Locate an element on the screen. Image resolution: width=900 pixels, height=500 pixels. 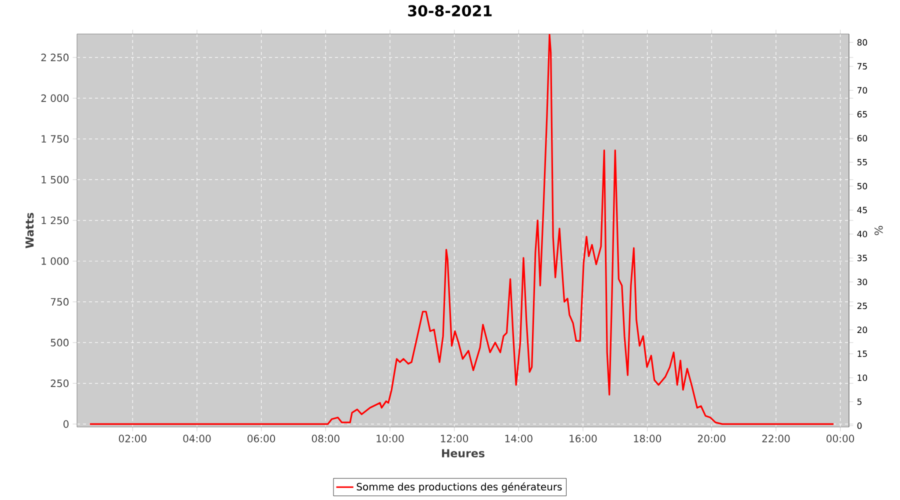
x-tick-label: 14:00 is located at coordinates (518, 438).